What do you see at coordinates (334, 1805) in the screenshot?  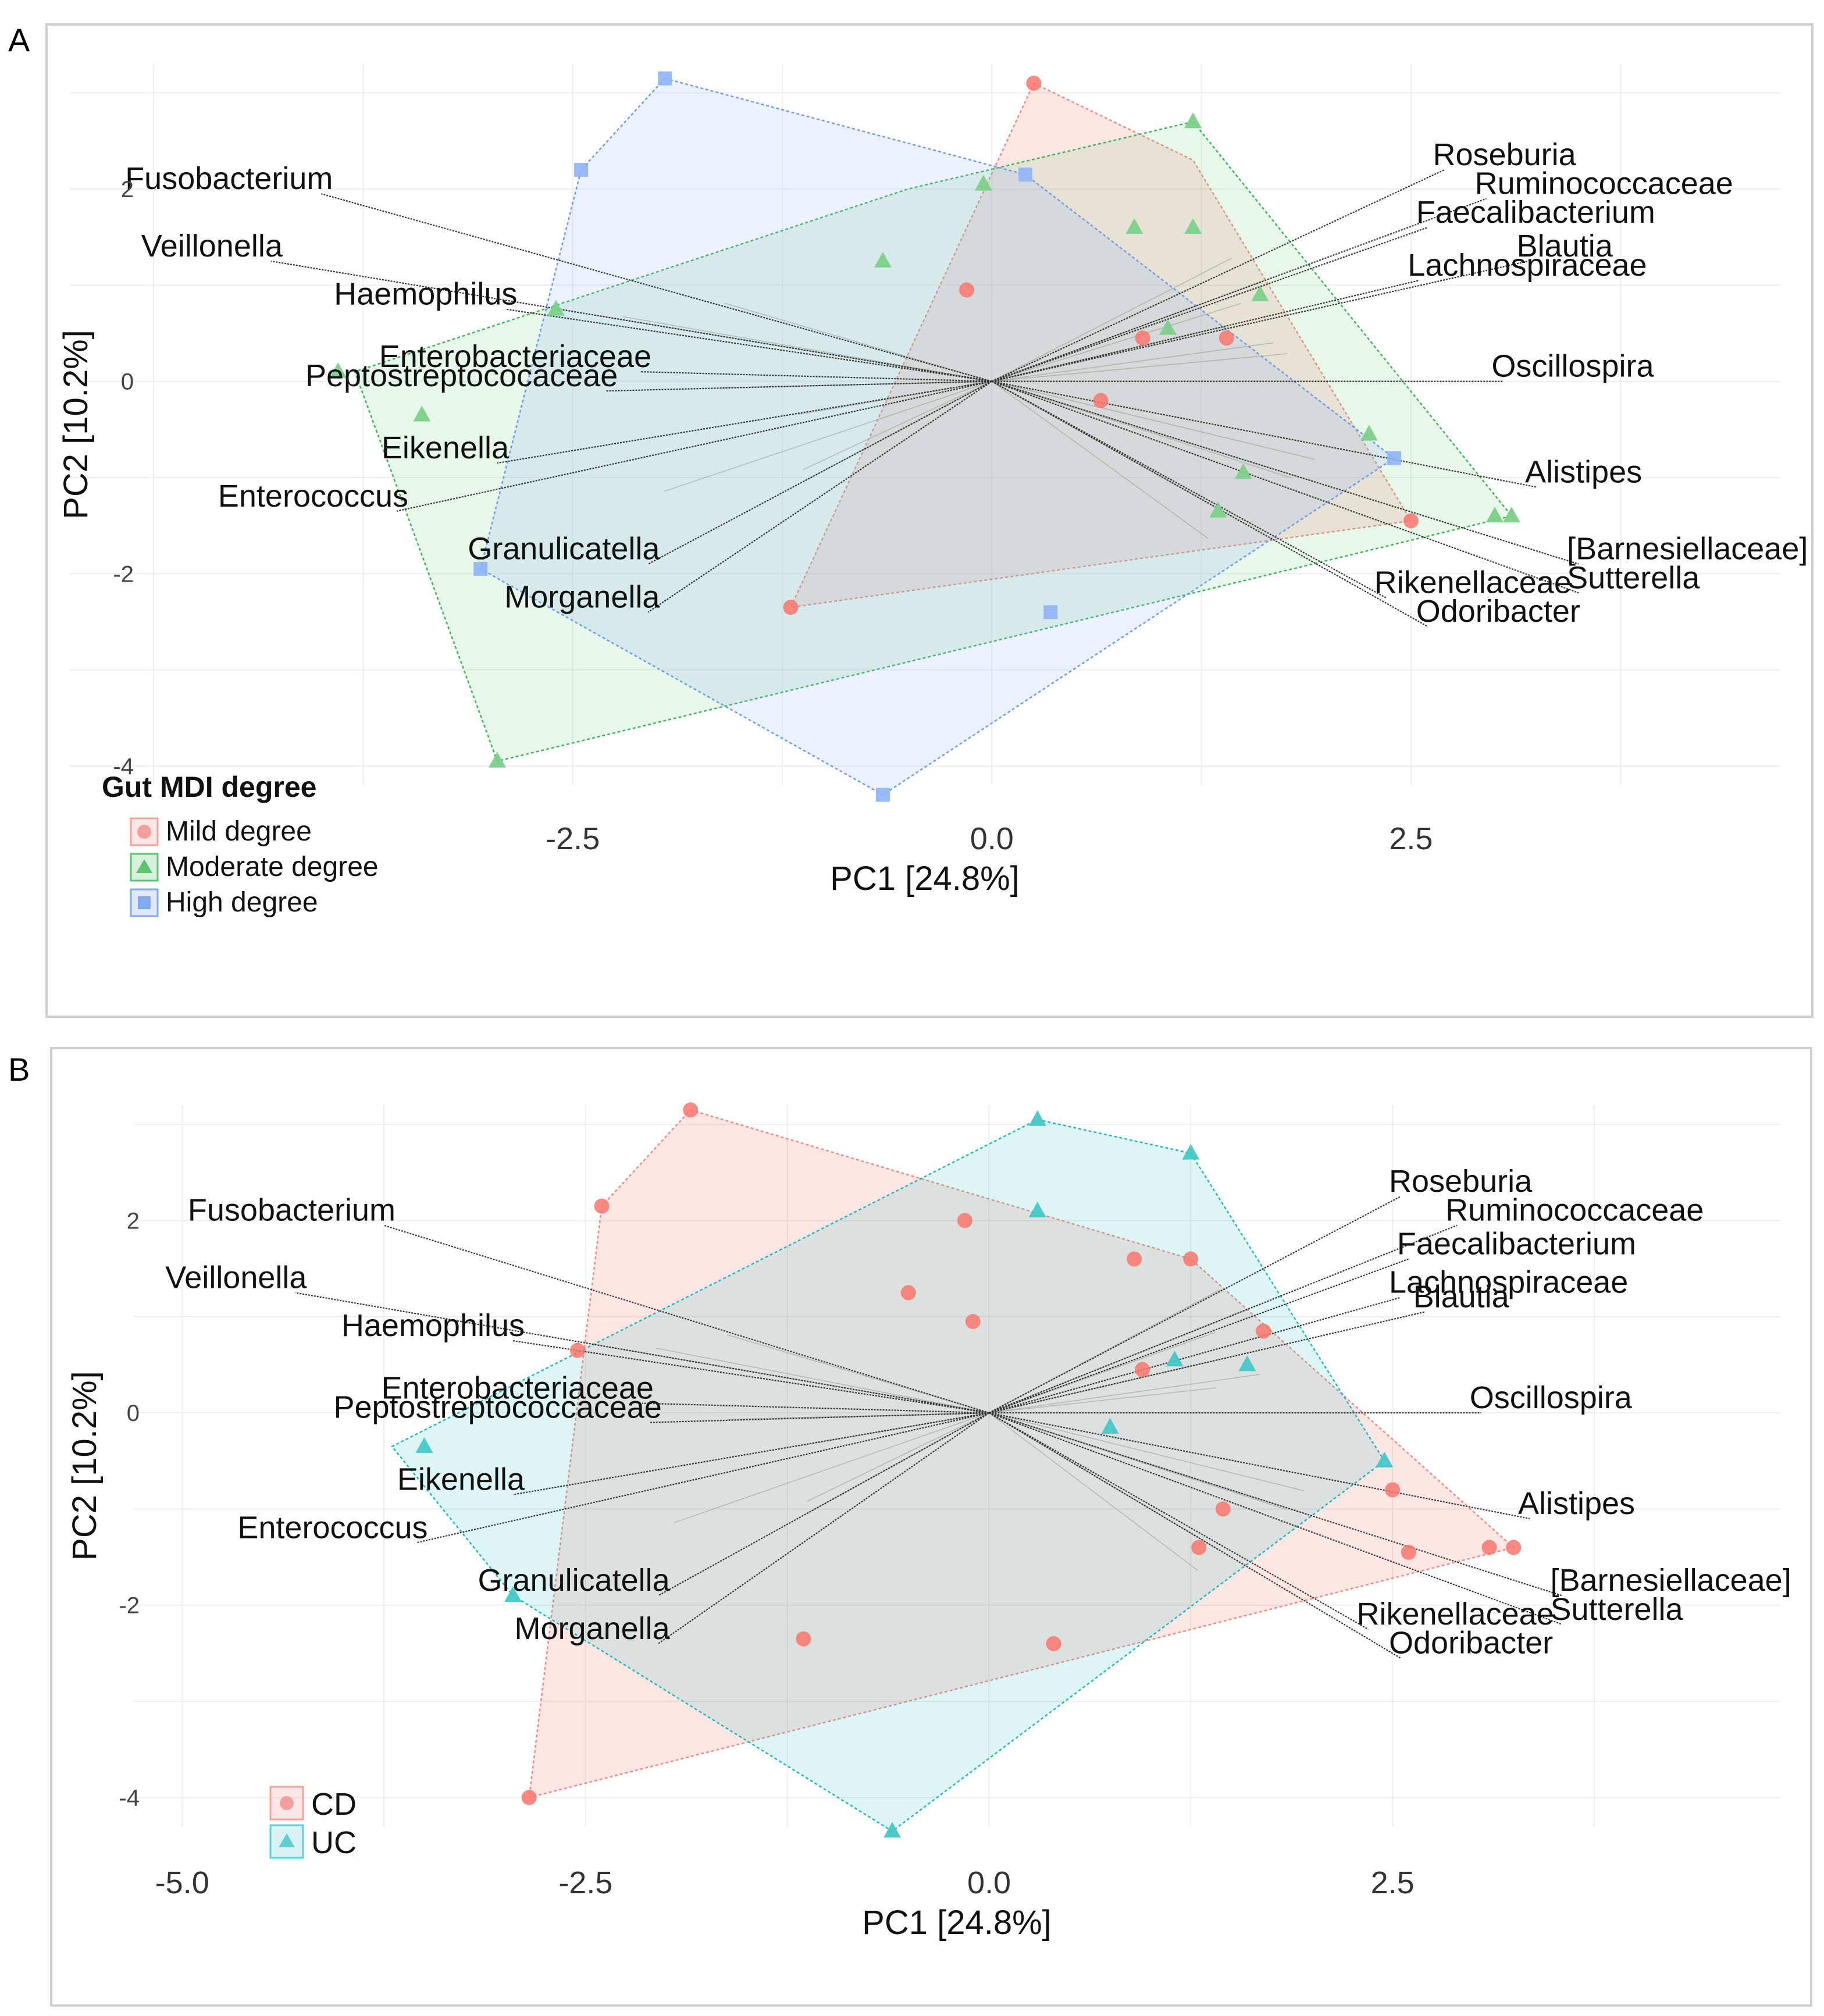 I see `legend-label: CD` at bounding box center [334, 1805].